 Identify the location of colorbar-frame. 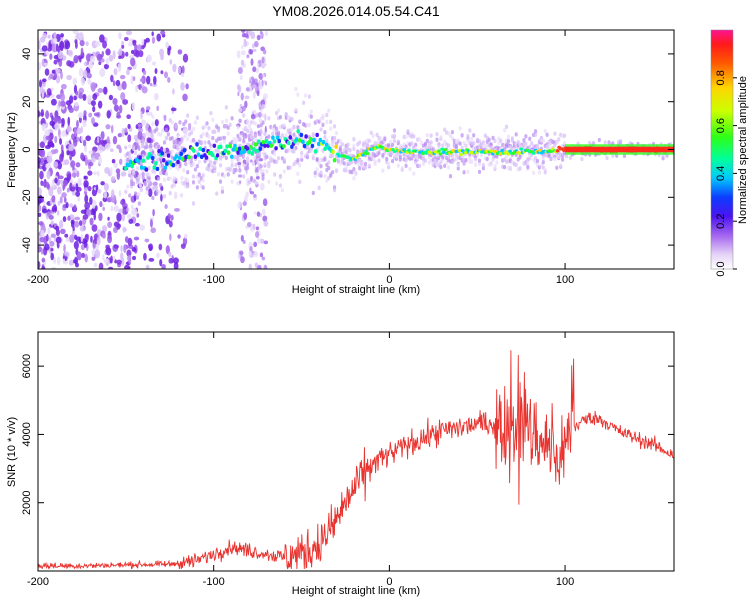
(722, 149).